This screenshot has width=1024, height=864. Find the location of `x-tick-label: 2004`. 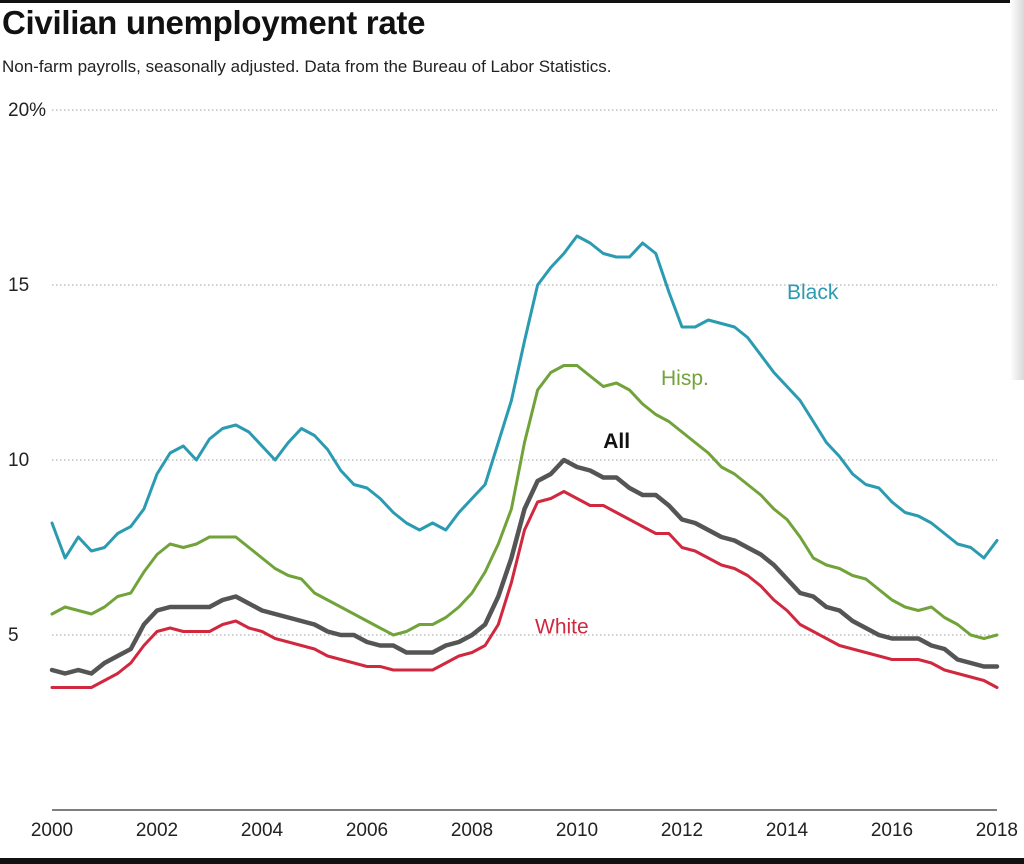

x-tick-label: 2004 is located at coordinates (262, 830).